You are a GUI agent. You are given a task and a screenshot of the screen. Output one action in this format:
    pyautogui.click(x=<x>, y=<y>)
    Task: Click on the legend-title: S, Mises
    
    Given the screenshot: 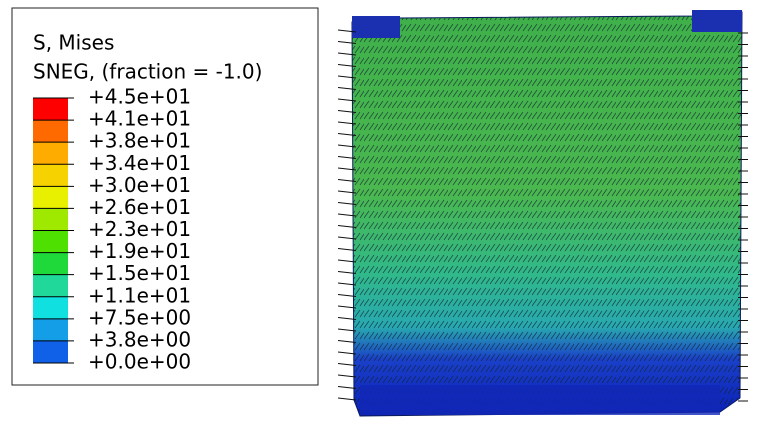 What is the action you would take?
    pyautogui.click(x=73, y=43)
    